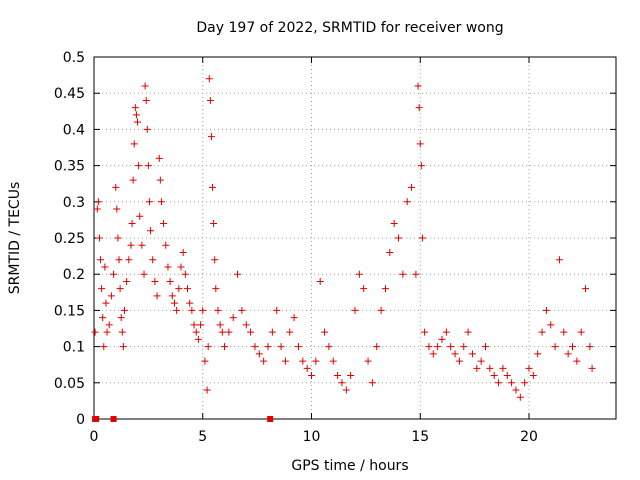 This screenshot has height=480, width=640. What do you see at coordinates (270, 419) in the screenshot?
I see `zero-marker` at bounding box center [270, 419].